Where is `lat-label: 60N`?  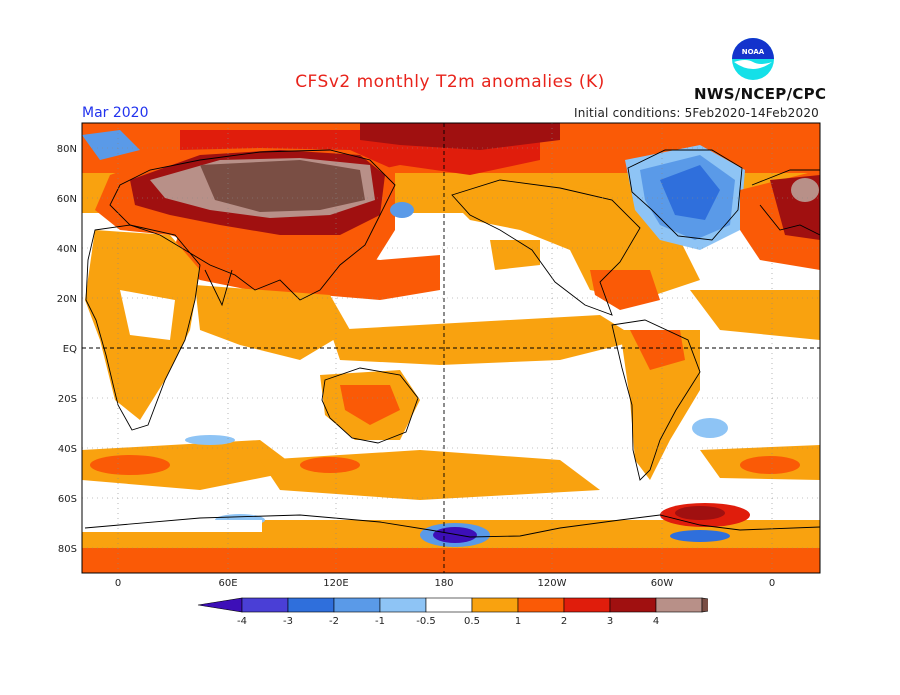 lat-label: 60N is located at coordinates (67, 199).